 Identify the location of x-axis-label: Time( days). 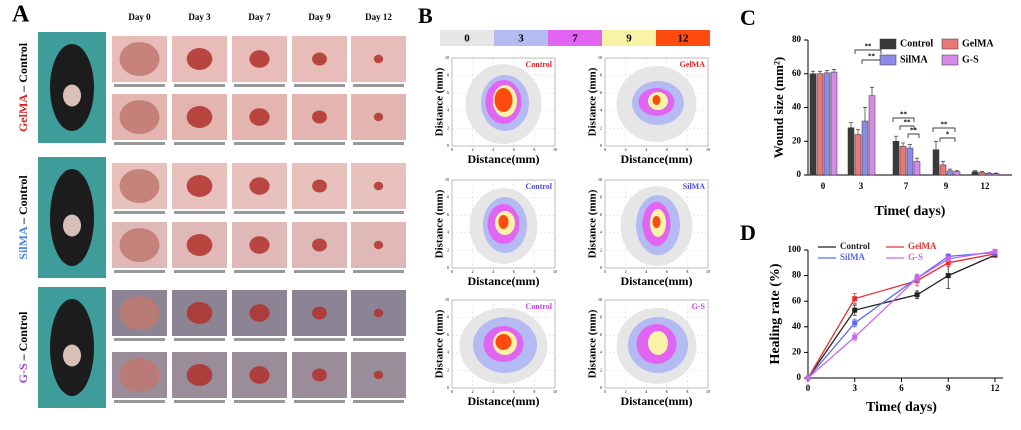
(910, 211).